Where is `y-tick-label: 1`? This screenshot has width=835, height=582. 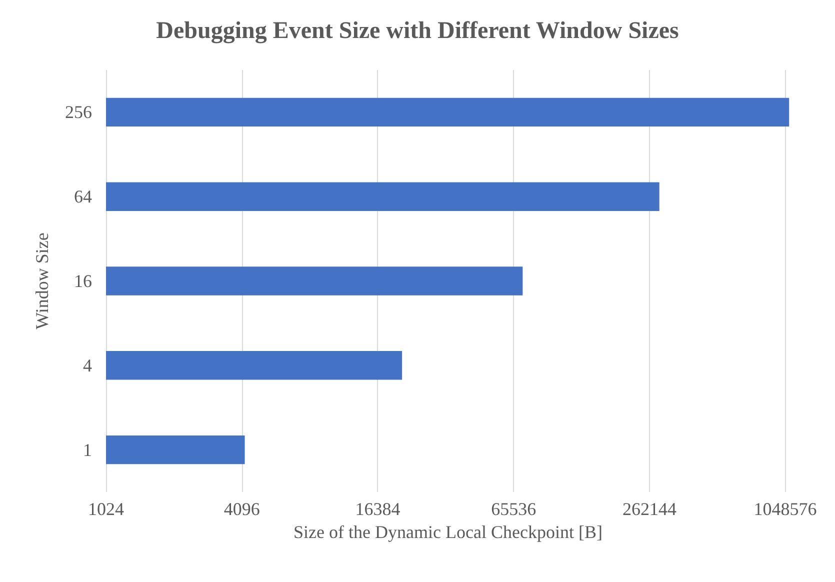
y-tick-label: 1 is located at coordinates (87, 450).